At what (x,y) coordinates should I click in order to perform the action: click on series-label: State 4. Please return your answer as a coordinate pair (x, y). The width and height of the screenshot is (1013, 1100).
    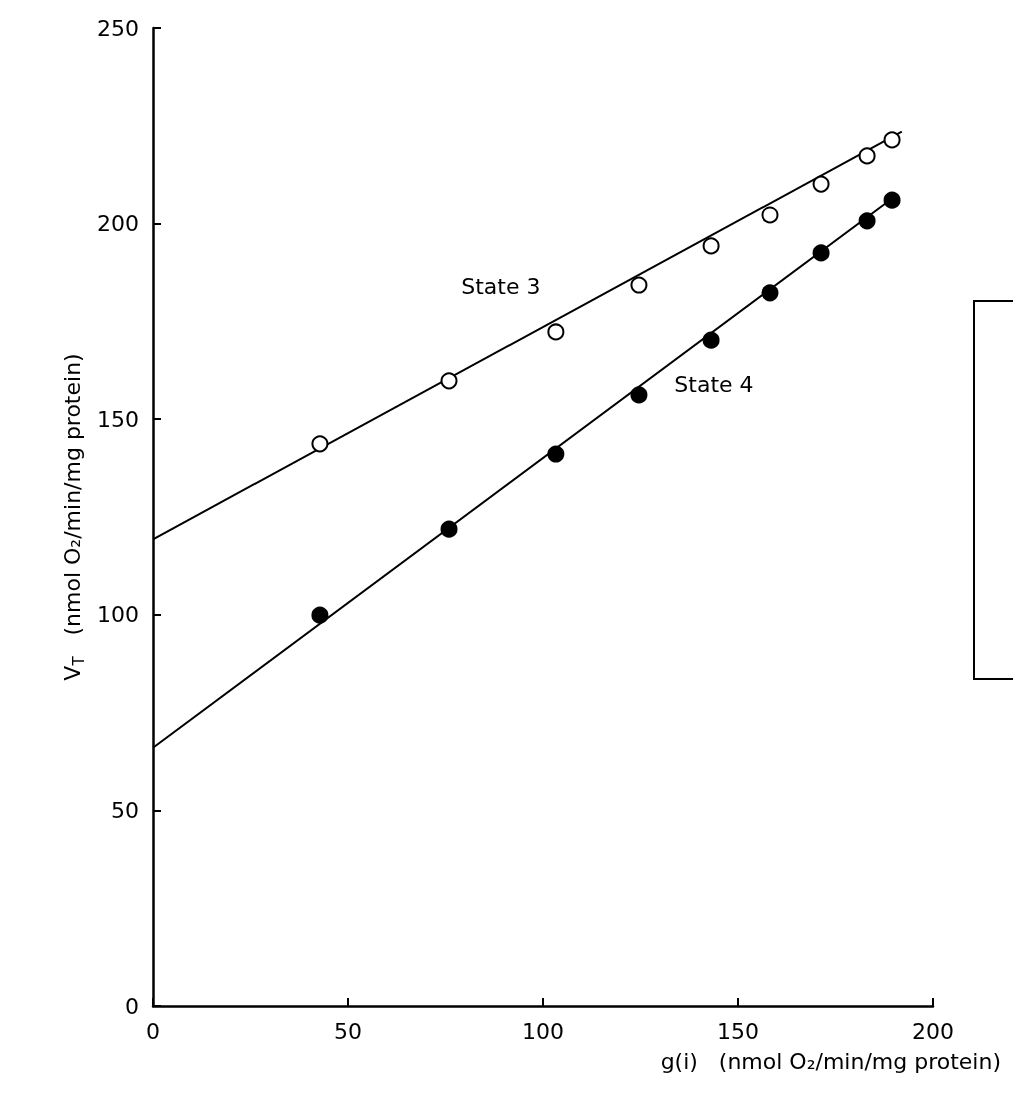
    Looking at the image, I should click on (714, 385).